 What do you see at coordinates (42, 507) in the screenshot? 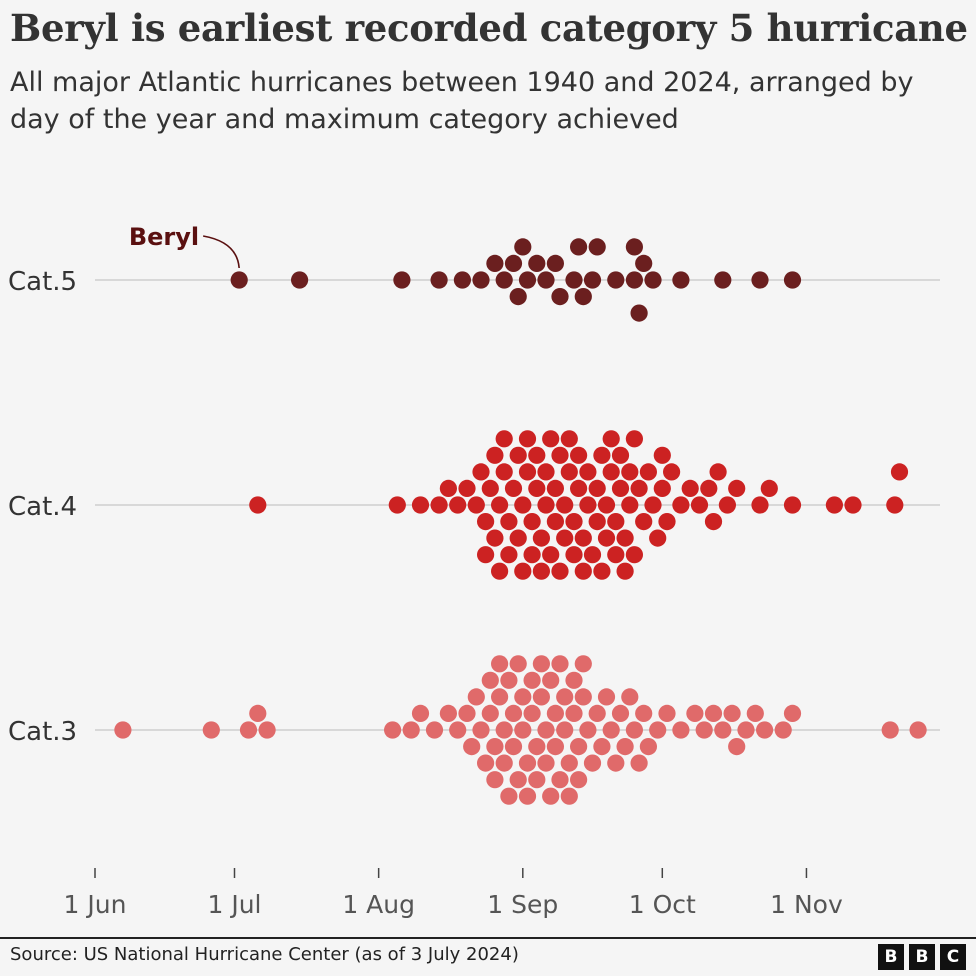
I see `category-label: Cat.4` at bounding box center [42, 507].